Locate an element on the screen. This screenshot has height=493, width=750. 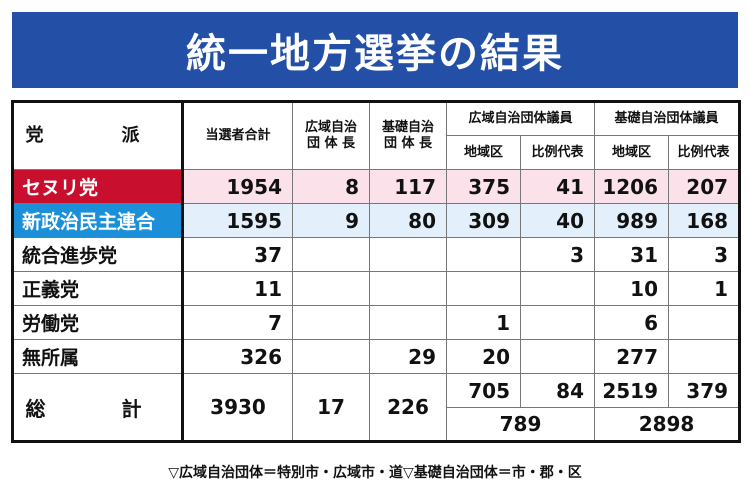
table-row: セヌリ党 1954 8 117 375 41 1206 207 is located at coordinates (376, 186).